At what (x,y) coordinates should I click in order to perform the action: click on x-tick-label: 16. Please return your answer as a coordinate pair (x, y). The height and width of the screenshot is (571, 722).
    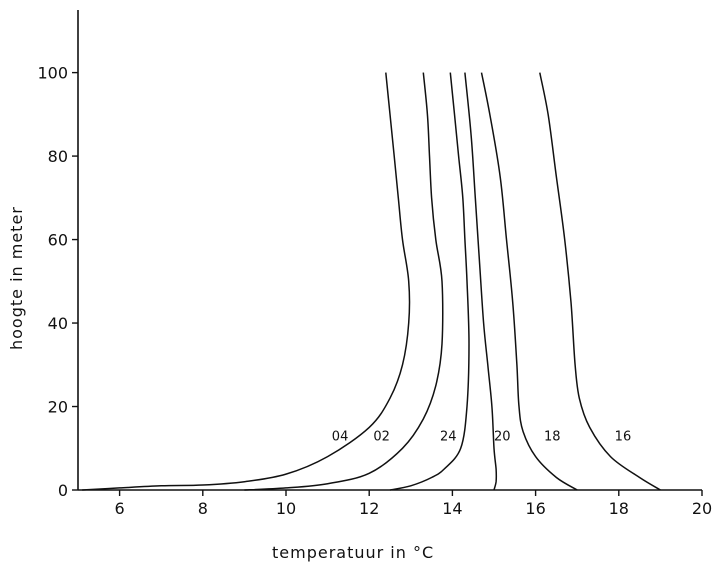
    Looking at the image, I should click on (535, 508).